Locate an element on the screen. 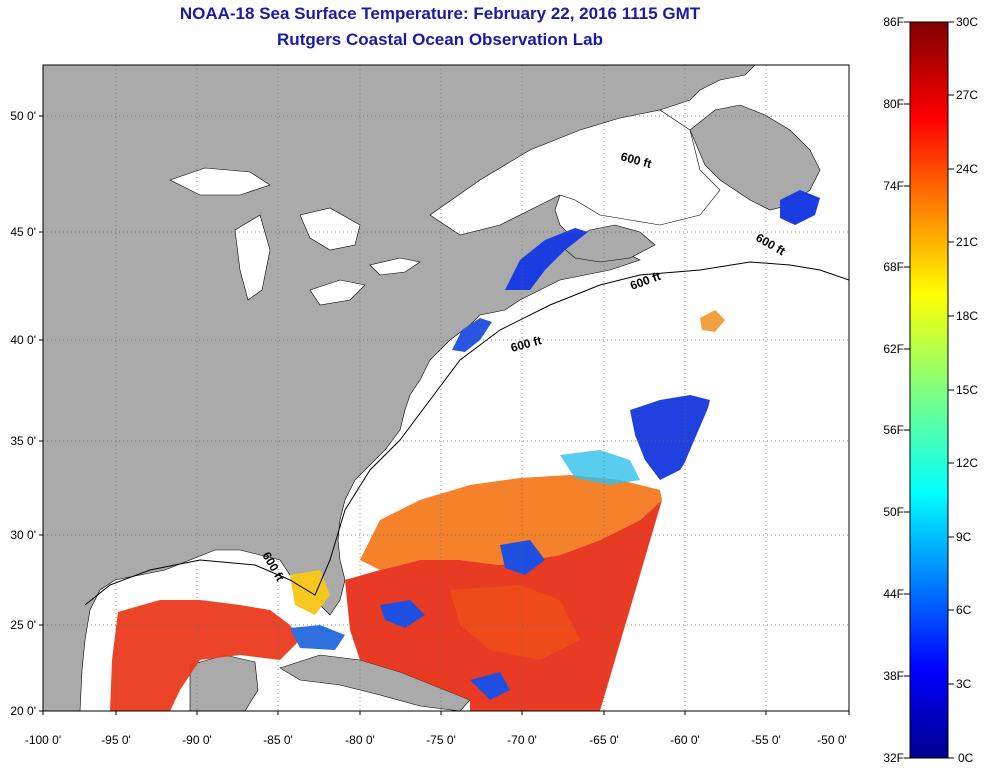  lon-tick-label: -50 0' is located at coordinates (832, 740).